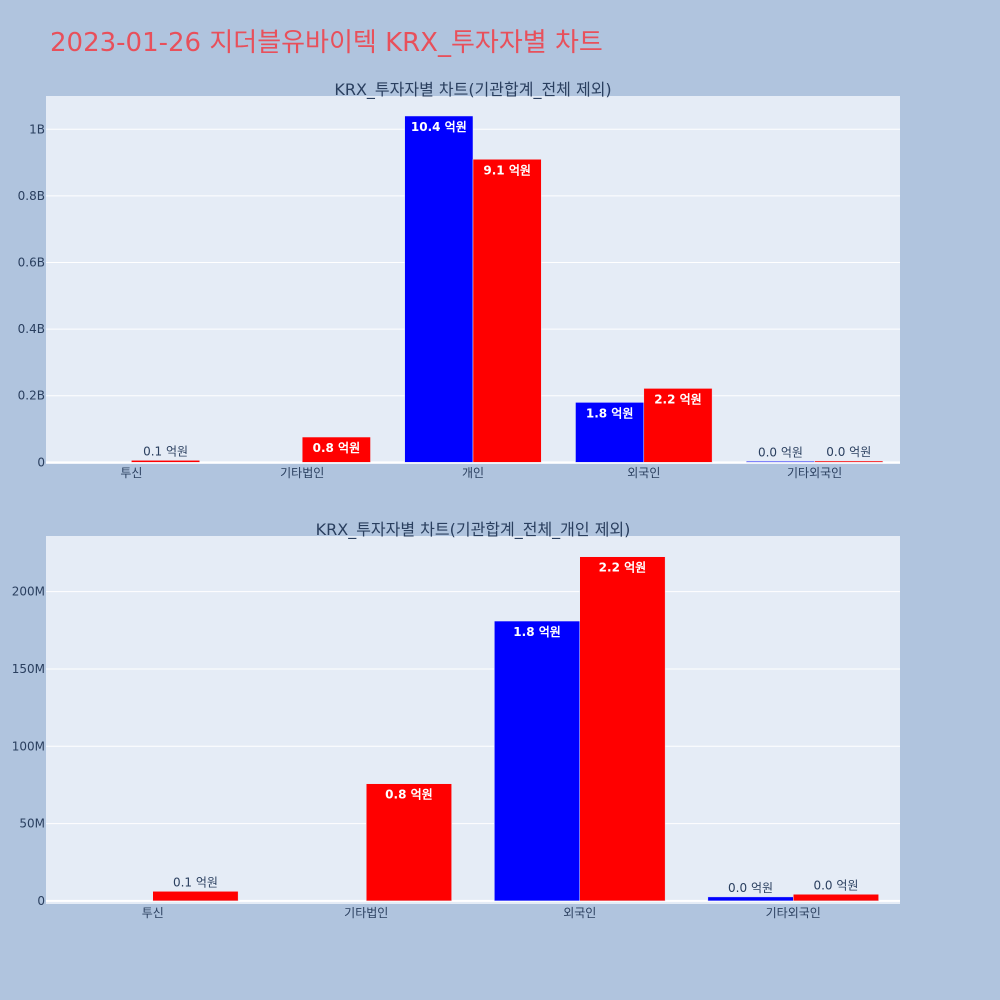 The height and width of the screenshot is (1000, 1000). I want to click on x-tick-label: 개인, so click(473, 473).